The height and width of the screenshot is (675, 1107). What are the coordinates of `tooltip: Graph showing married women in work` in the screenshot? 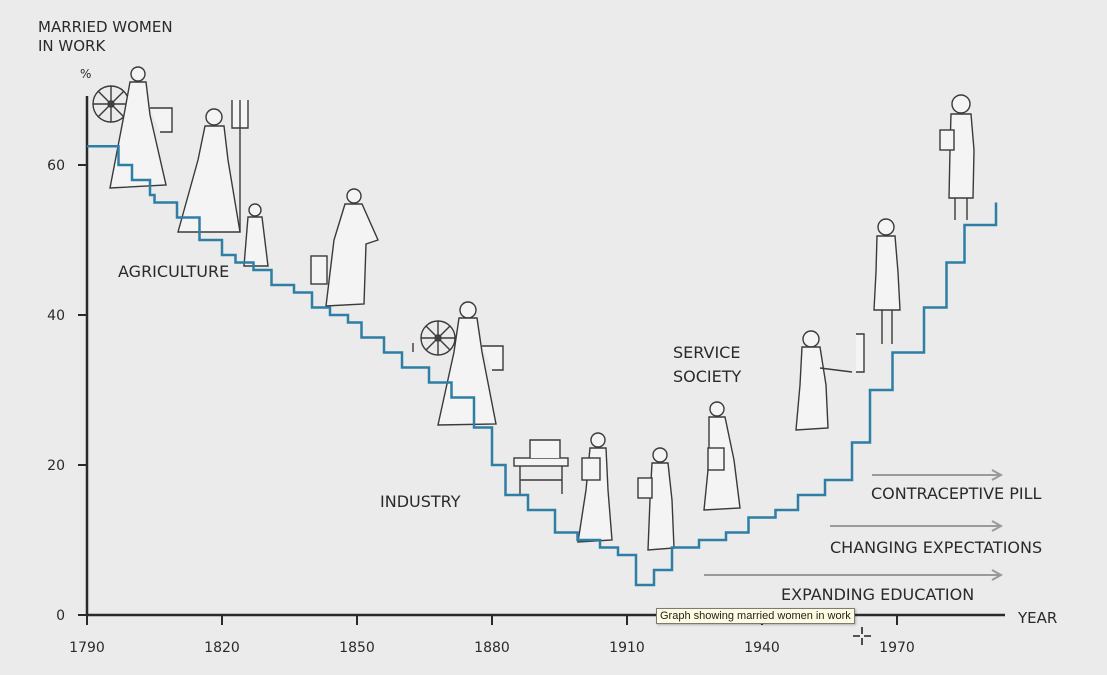 It's located at (755, 616).